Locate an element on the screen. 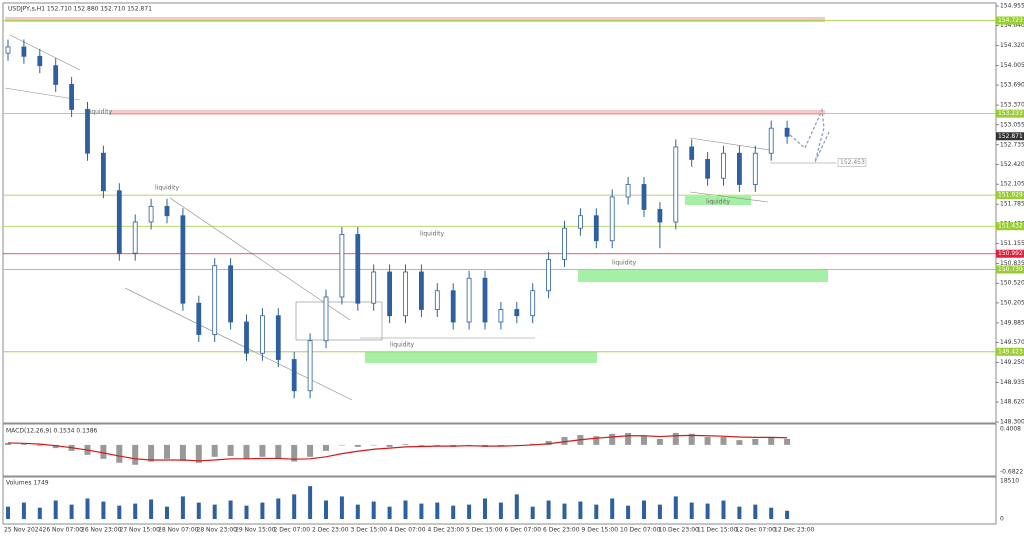  y-tick-label: 154.955 is located at coordinates (1012, 6).